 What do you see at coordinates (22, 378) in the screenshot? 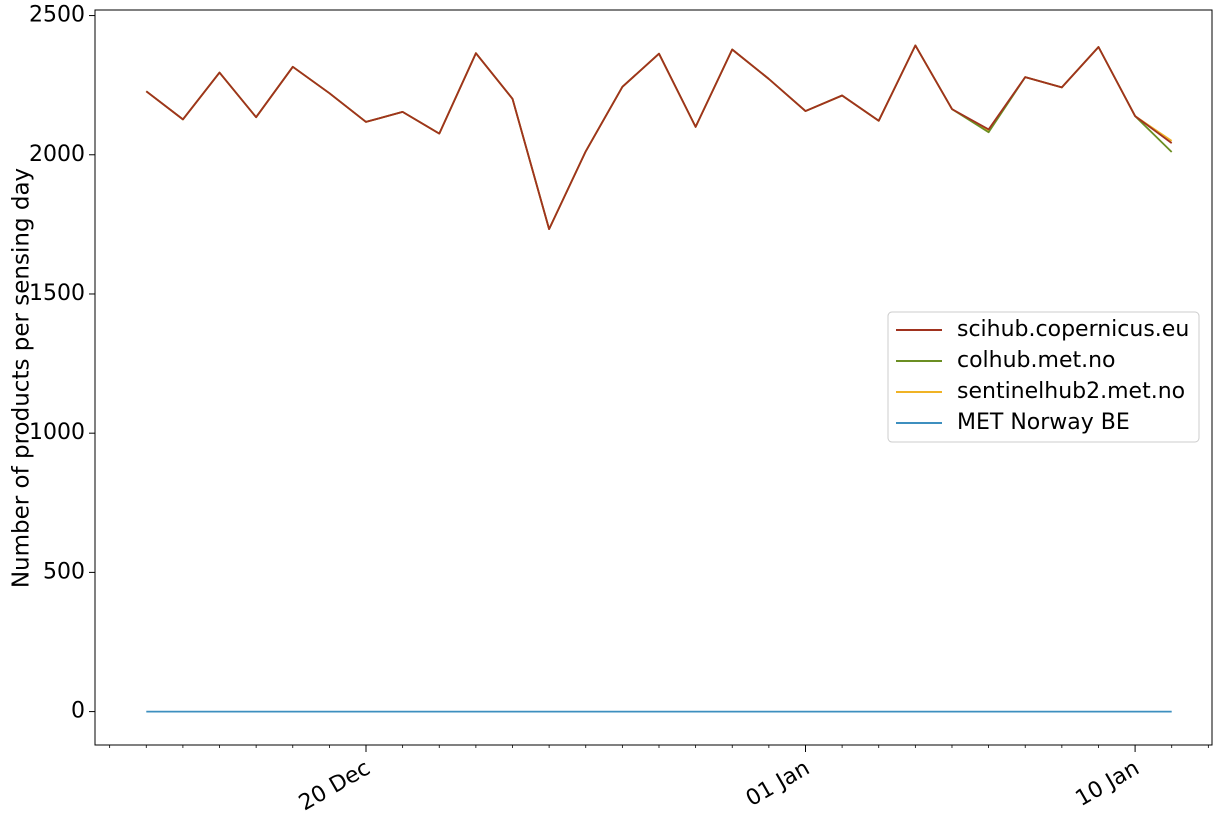
I see `y-axis-label: Number of products per sensing day` at bounding box center [22, 378].